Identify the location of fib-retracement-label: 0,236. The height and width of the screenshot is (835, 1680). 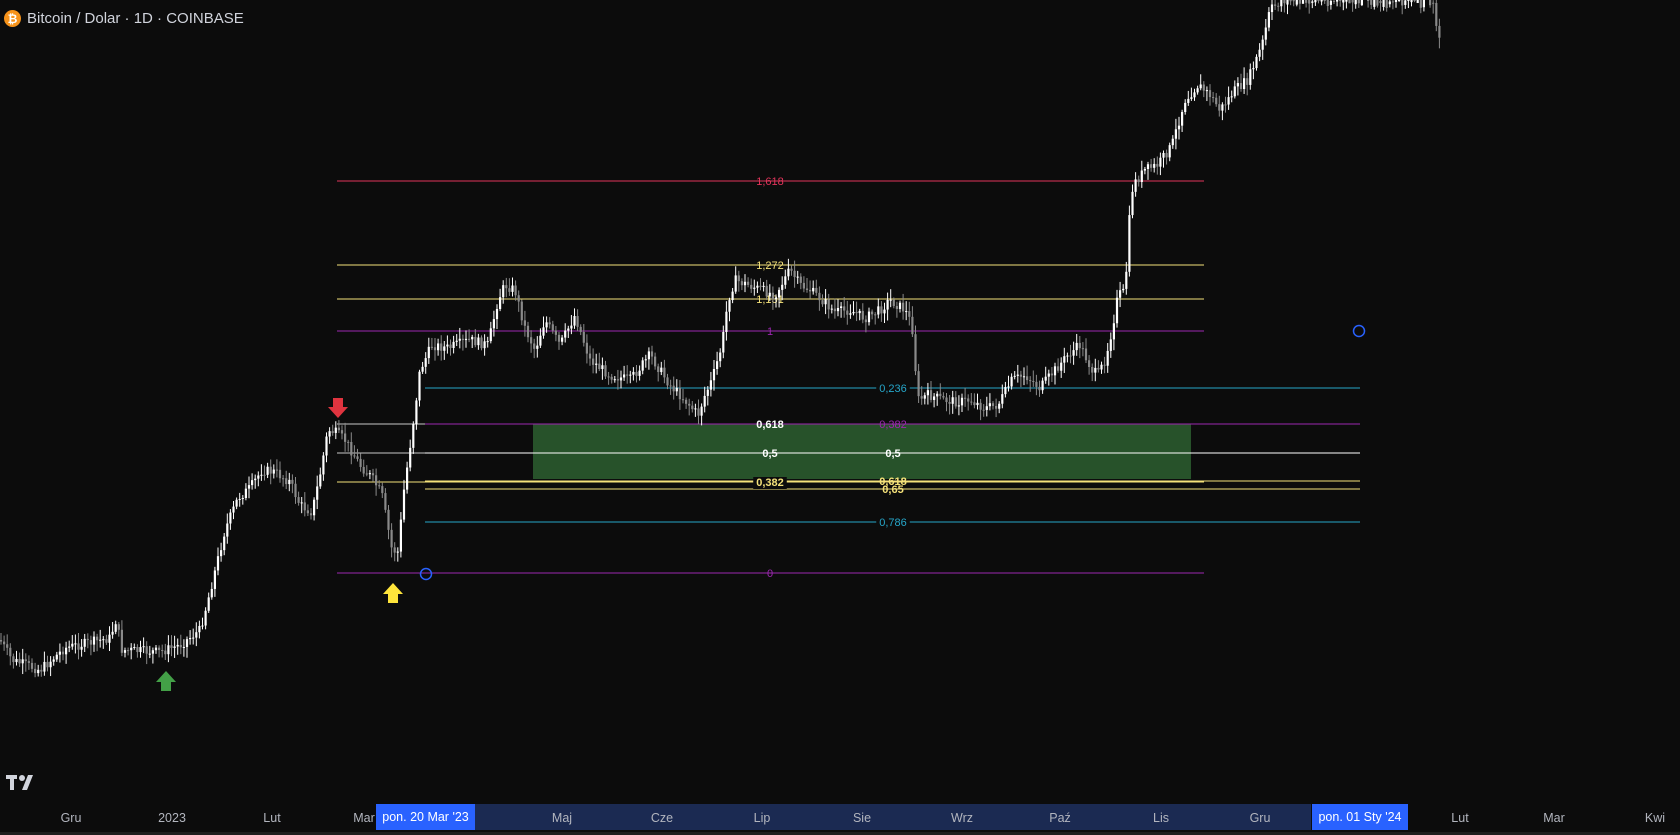
(893, 389).